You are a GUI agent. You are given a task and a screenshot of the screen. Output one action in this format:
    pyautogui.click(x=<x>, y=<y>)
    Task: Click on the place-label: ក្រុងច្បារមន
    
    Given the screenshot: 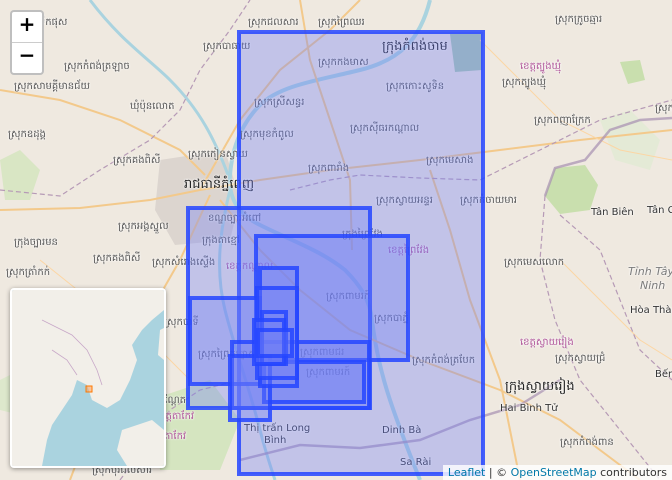 What is the action you would take?
    pyautogui.click(x=36, y=242)
    